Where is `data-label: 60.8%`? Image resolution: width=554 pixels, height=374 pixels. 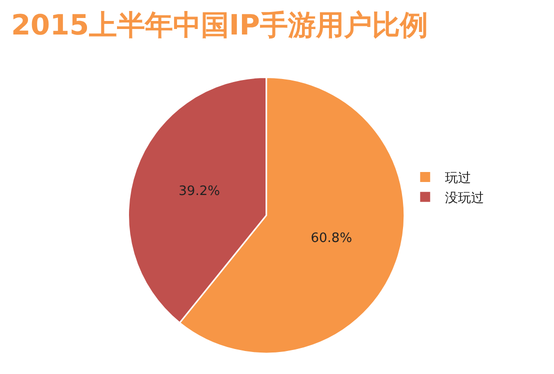 data-label: 60.8% is located at coordinates (331, 238).